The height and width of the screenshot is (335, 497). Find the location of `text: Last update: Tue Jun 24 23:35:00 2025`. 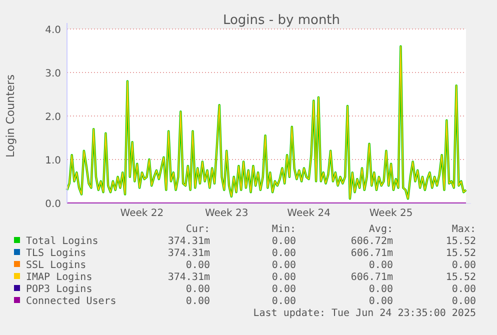

text: Last update: Tue Jun 24 23:35:00 2025 is located at coordinates (364, 313).